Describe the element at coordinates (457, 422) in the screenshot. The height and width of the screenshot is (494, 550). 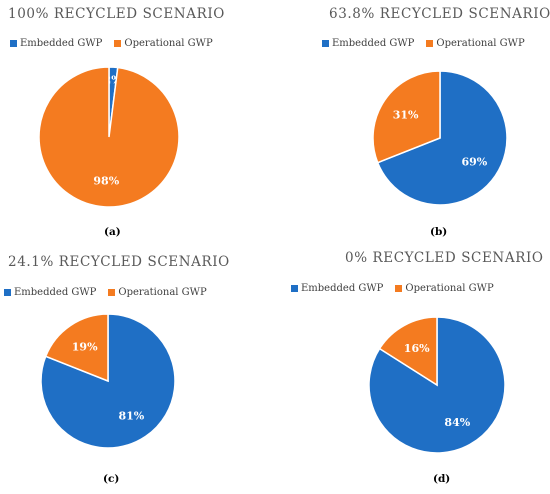
I see `data-label-embedded: 84%` at that location.